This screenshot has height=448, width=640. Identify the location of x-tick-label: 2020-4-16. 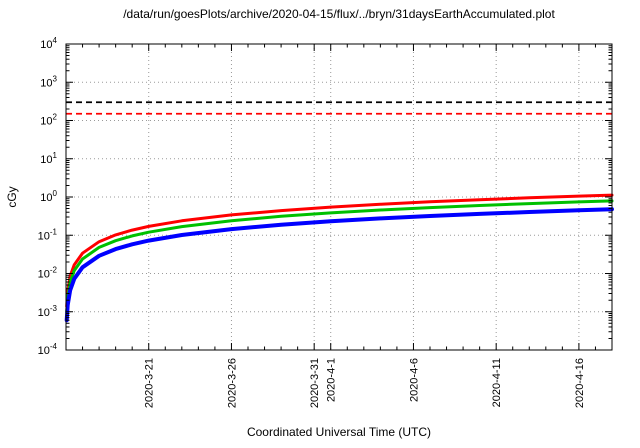
(580, 383).